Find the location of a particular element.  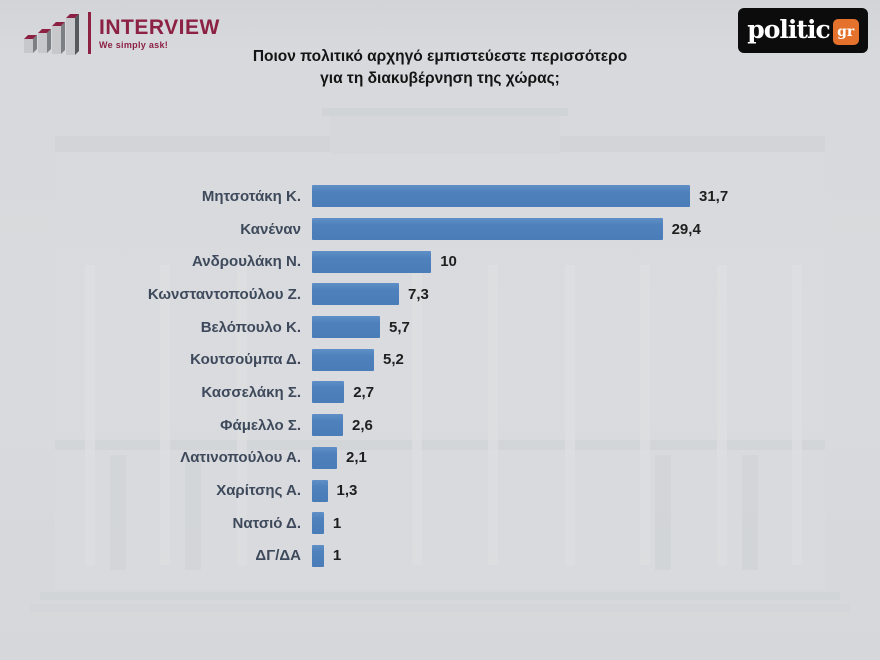

bar-label: Μητσοτάκη Κ. is located at coordinates (251, 196).